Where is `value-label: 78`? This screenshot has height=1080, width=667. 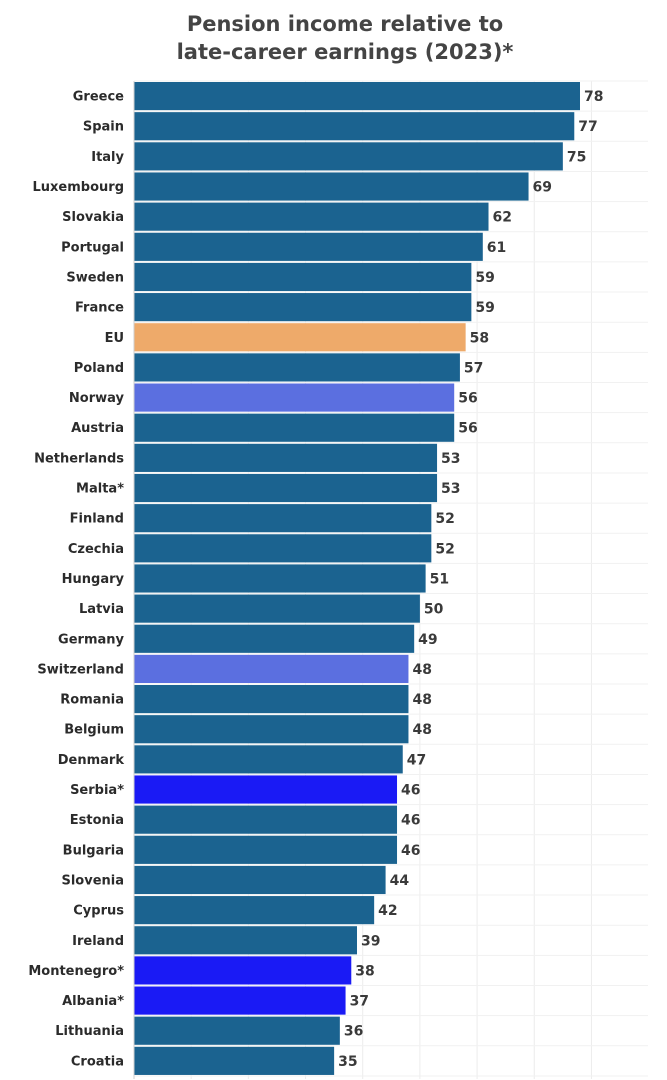 value-label: 78 is located at coordinates (593, 97).